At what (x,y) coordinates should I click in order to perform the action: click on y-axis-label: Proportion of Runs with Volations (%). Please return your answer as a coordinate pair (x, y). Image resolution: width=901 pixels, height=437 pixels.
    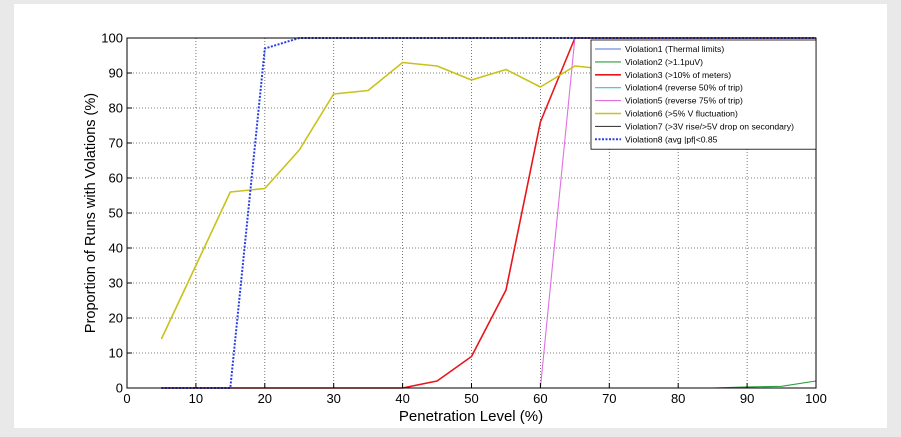
    Looking at the image, I should click on (91, 213).